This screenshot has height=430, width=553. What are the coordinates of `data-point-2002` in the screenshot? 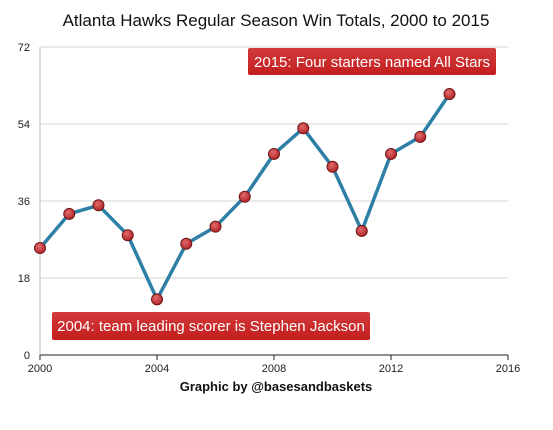 It's located at (98, 205).